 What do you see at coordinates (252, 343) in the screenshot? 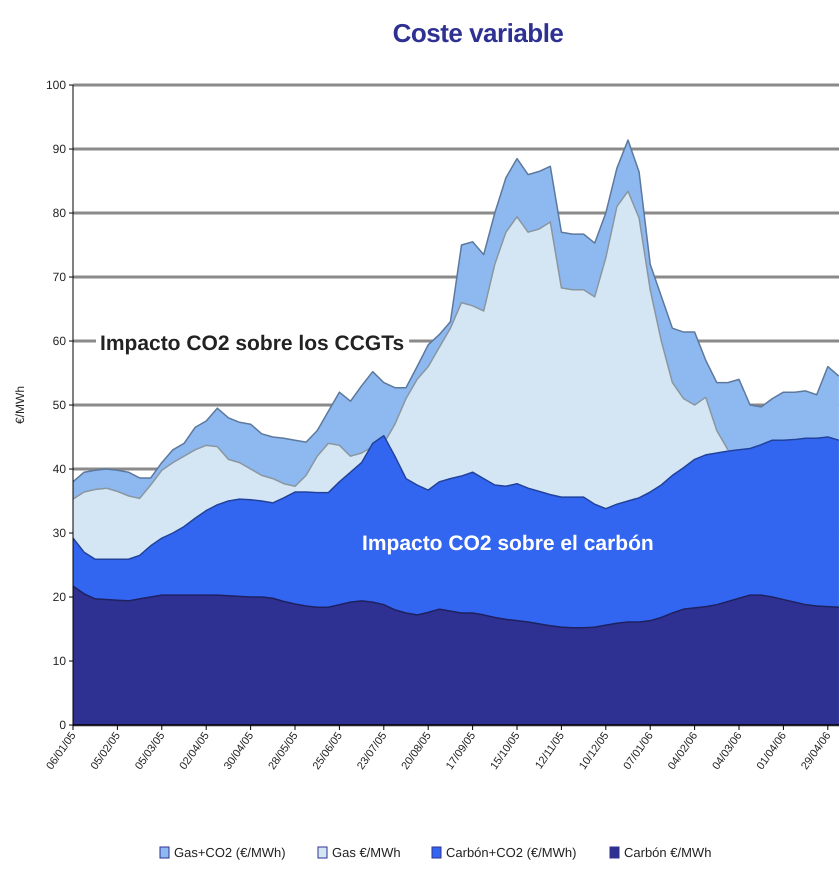
I see `annotation: Impacto CO2 sobre los CCGTs` at bounding box center [252, 343].